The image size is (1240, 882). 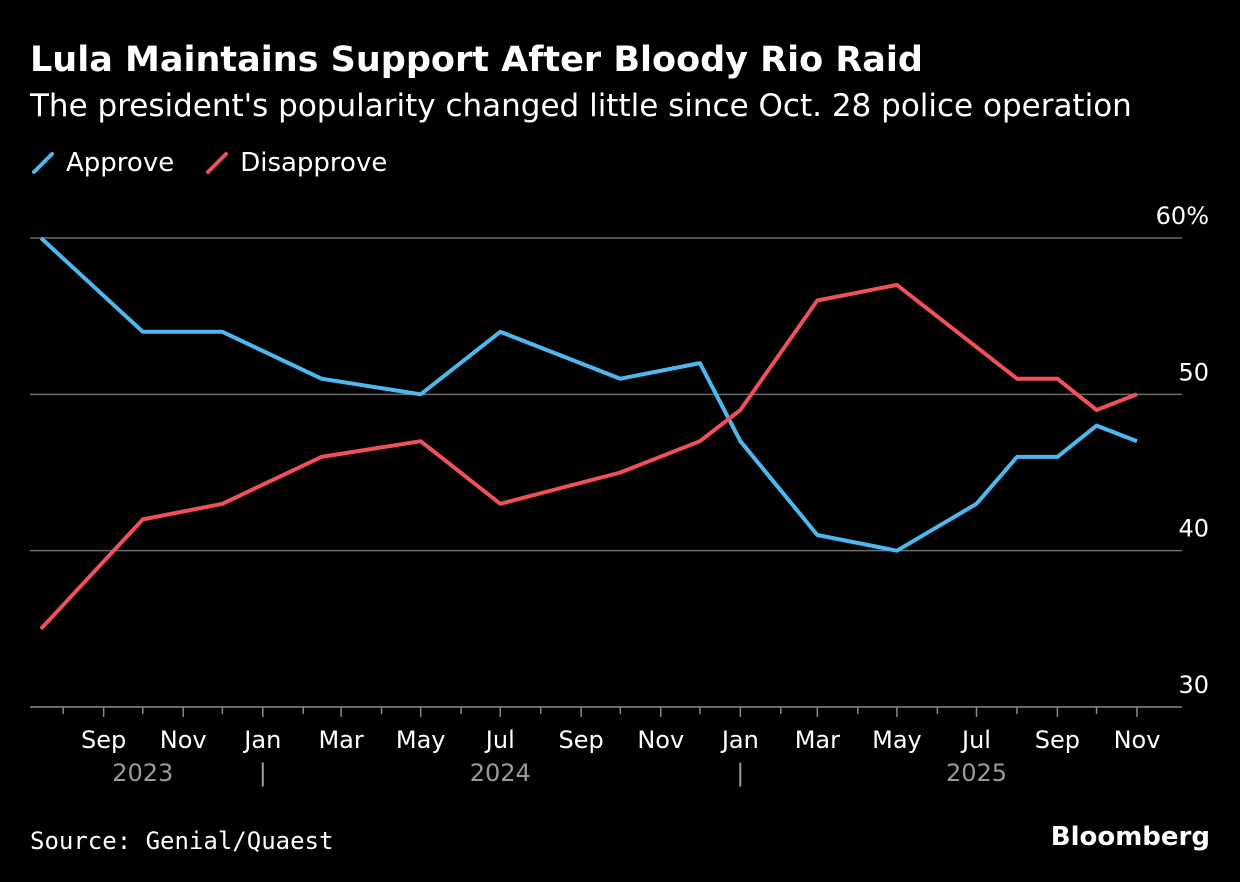 What do you see at coordinates (976, 773) in the screenshot?
I see `year-label-2025: 2025` at bounding box center [976, 773].